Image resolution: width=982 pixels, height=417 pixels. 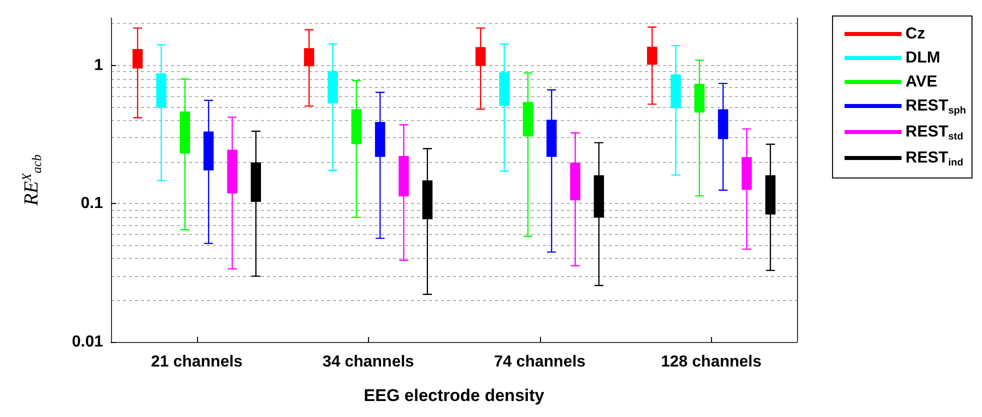 What do you see at coordinates (922, 82) in the screenshot?
I see `legend-label: AVE` at bounding box center [922, 82].